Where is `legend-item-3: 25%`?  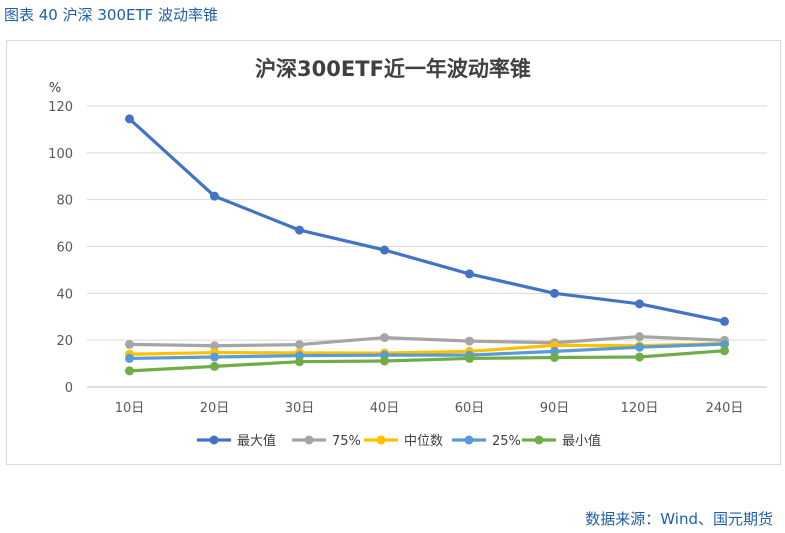
legend-item-3: 25% is located at coordinates (486, 441).